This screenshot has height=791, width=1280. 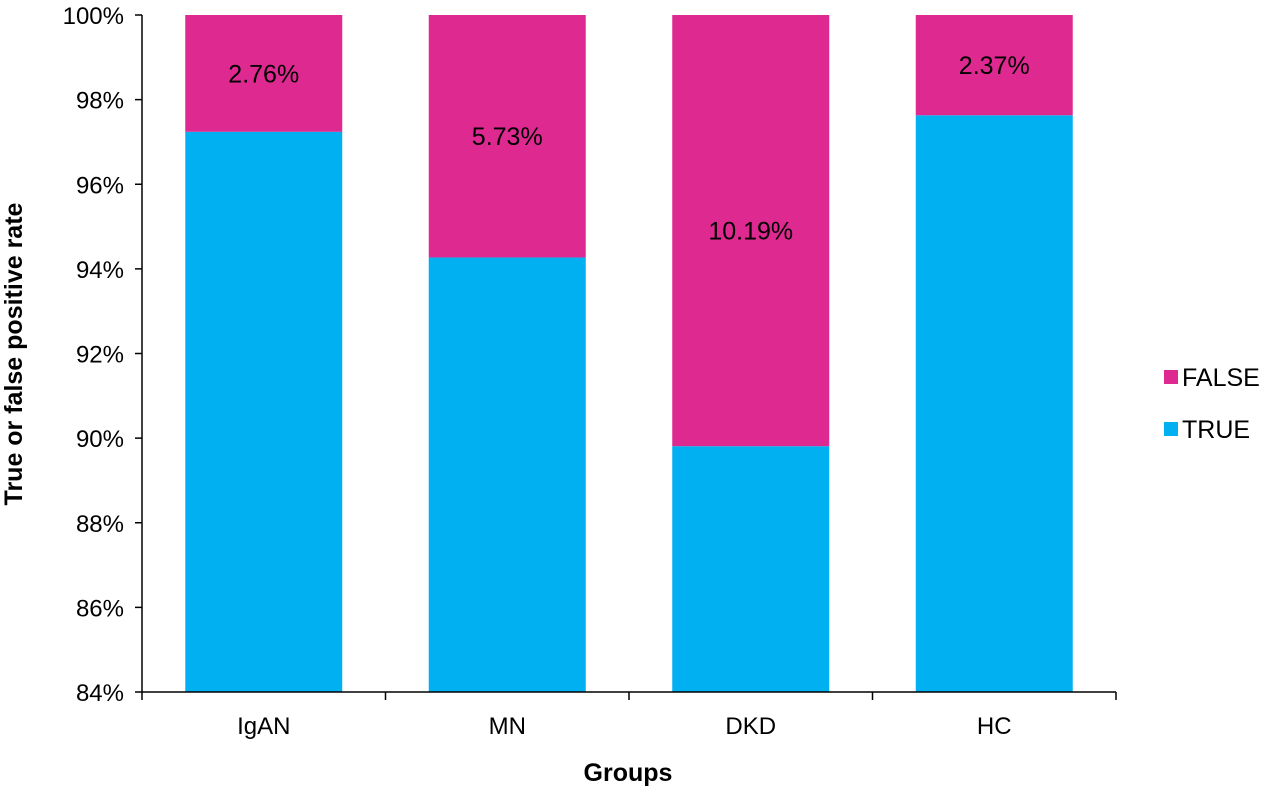 What do you see at coordinates (751, 569) in the screenshot?
I see `bar-true-dkd` at bounding box center [751, 569].